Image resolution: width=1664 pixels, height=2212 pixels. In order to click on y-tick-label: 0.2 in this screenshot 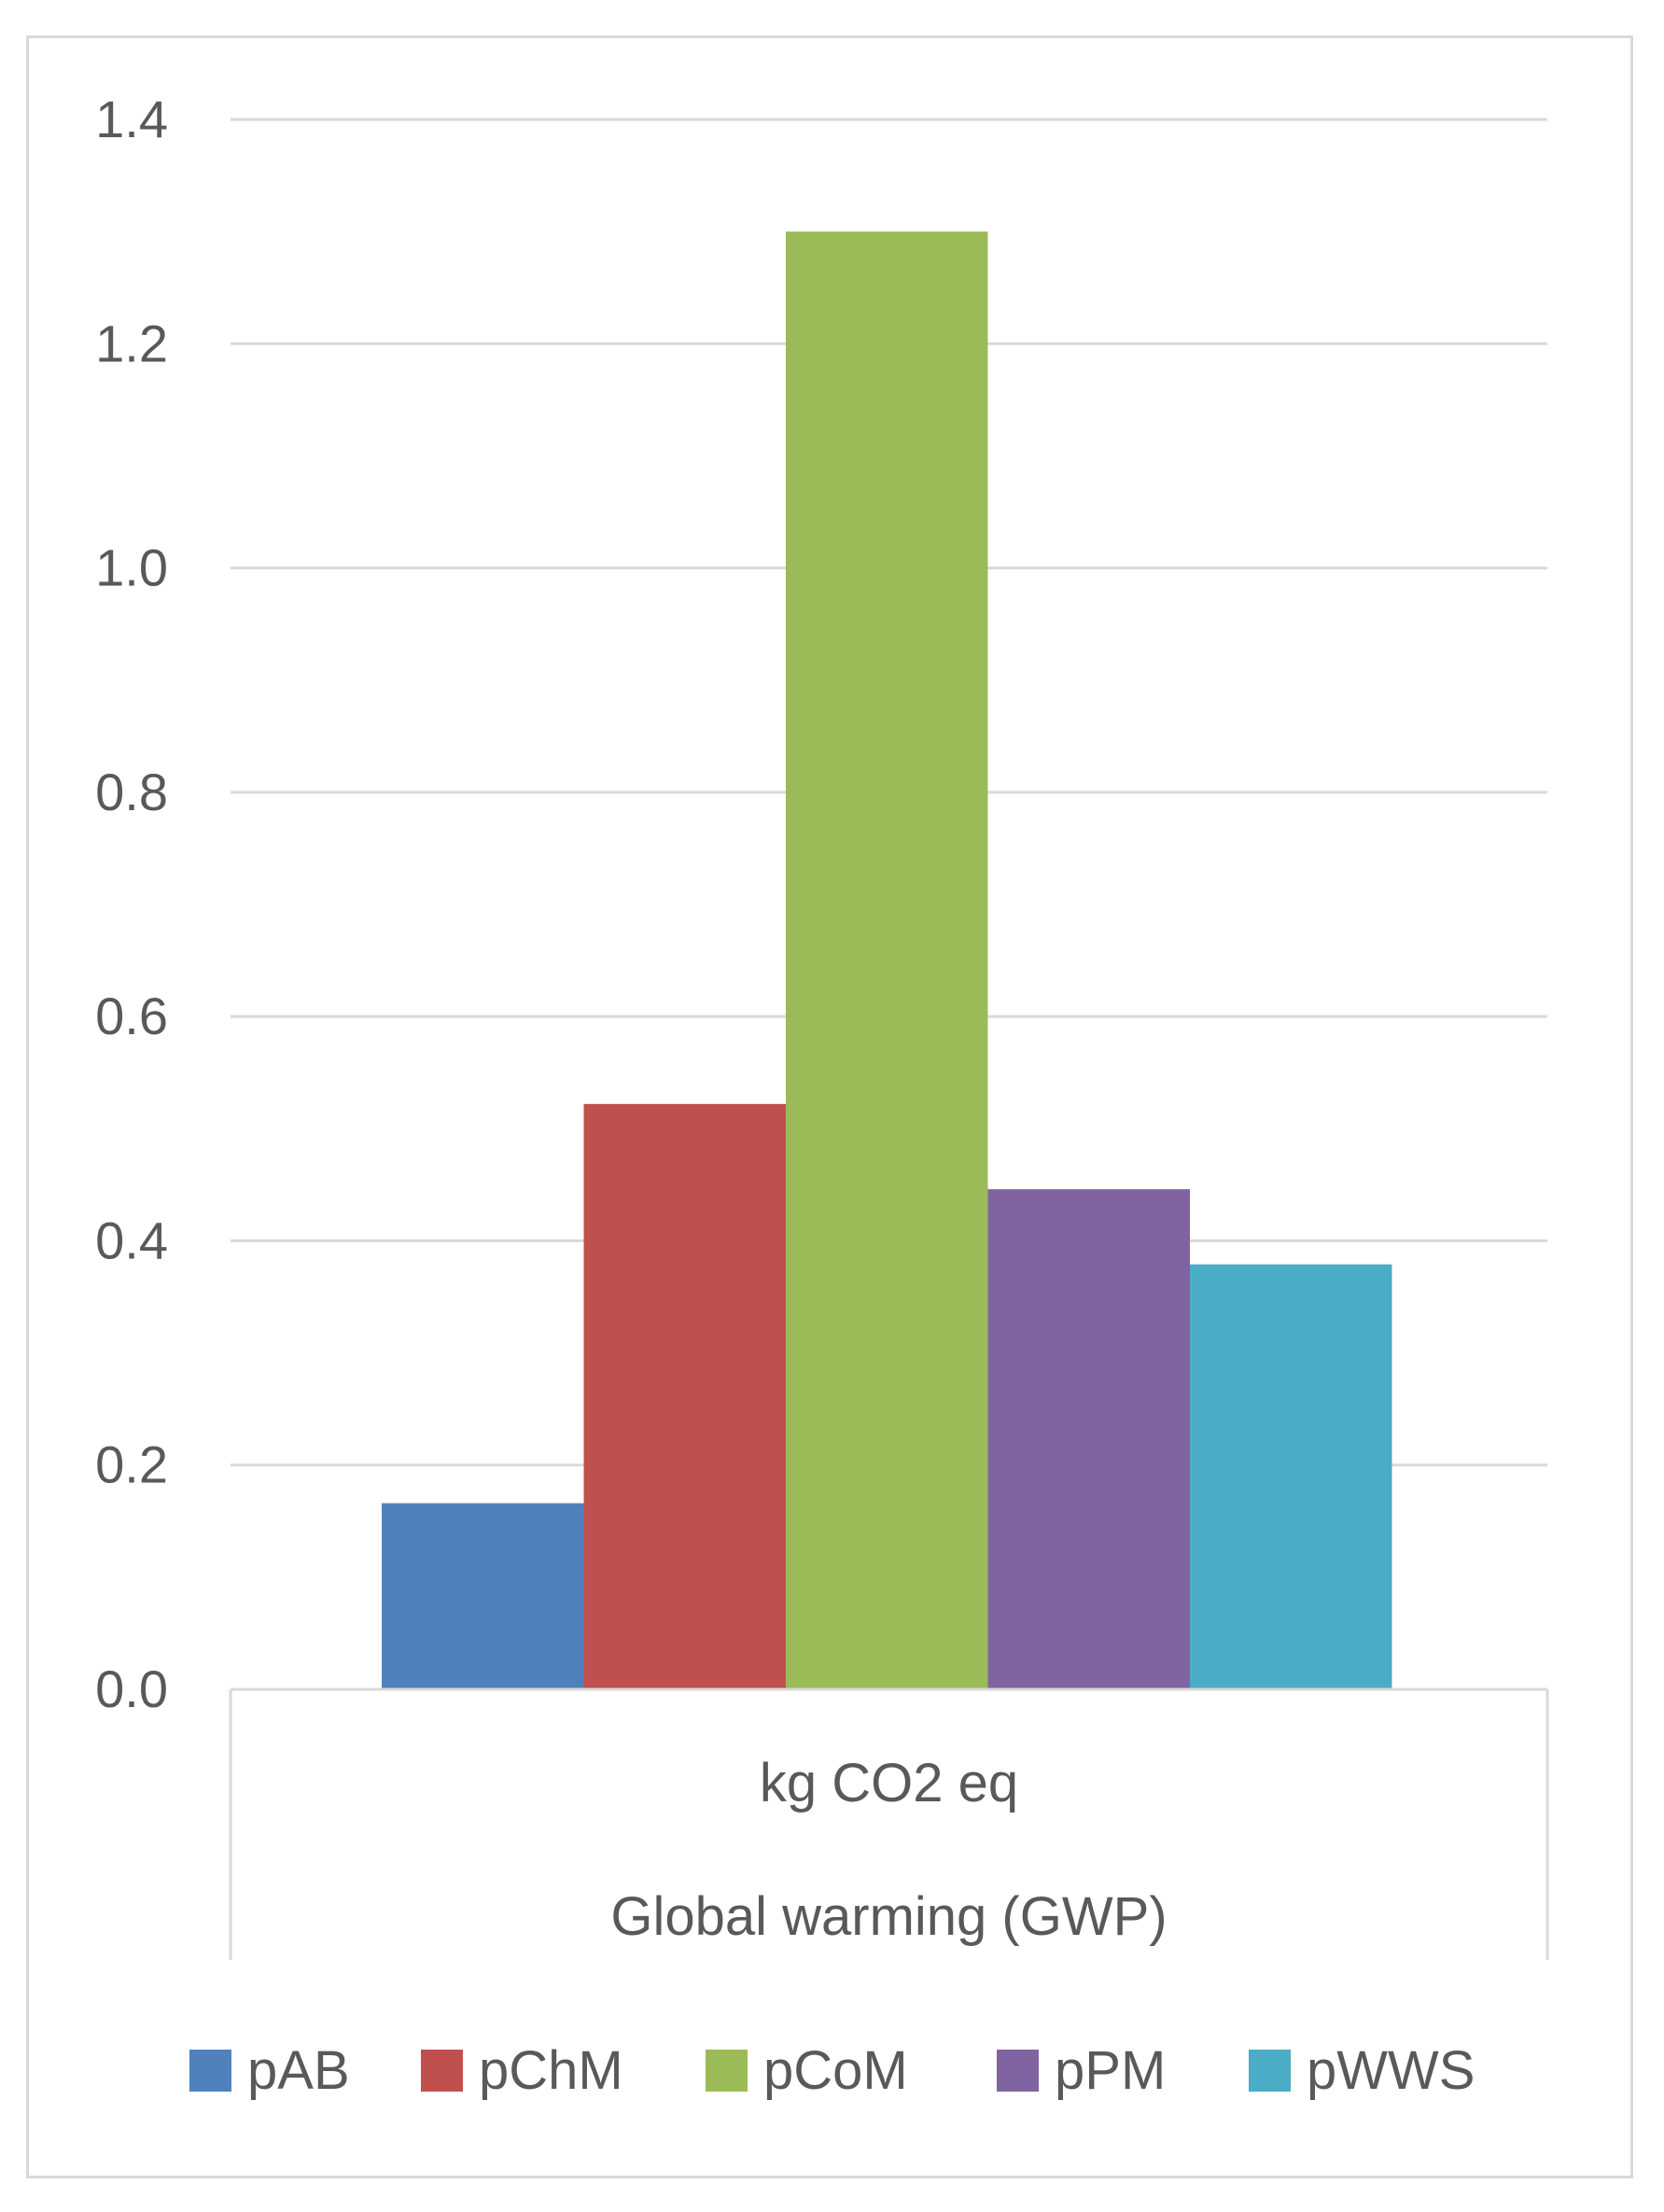, I will do `click(131, 1464)`.